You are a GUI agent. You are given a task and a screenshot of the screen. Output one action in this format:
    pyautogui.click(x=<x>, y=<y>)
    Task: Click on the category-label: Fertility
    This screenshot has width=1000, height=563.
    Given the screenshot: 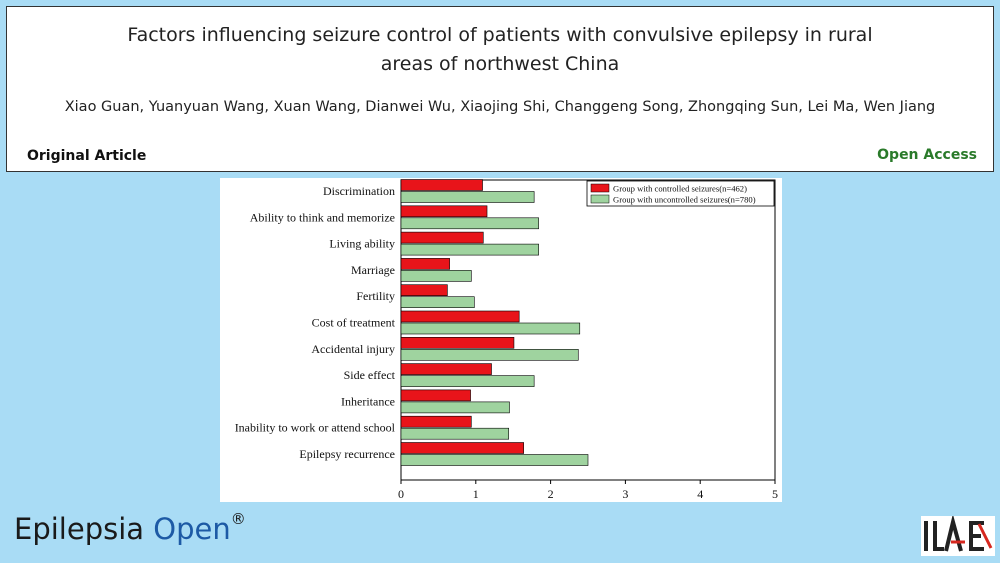 What is the action you would take?
    pyautogui.click(x=375, y=296)
    